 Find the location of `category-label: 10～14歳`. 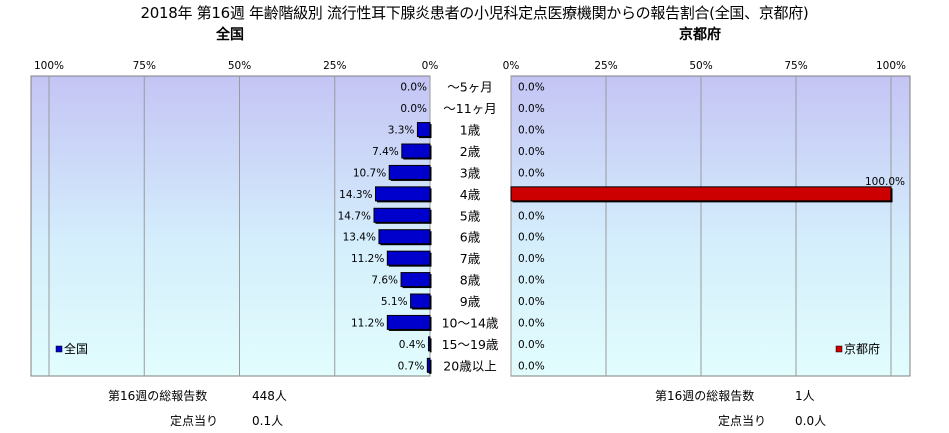

category-label: 10～14歳 is located at coordinates (470, 322).